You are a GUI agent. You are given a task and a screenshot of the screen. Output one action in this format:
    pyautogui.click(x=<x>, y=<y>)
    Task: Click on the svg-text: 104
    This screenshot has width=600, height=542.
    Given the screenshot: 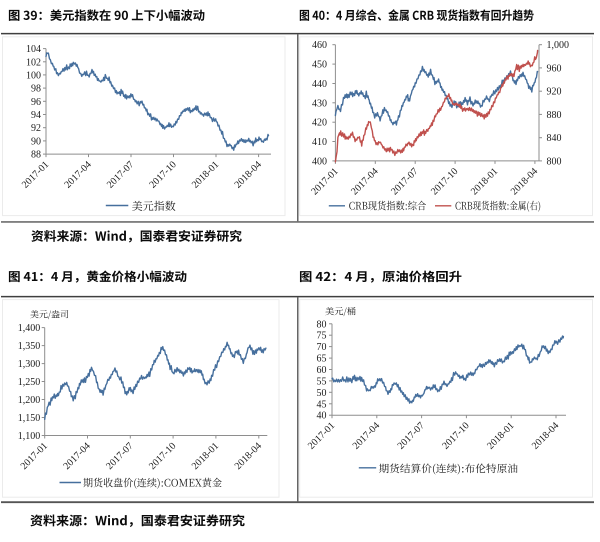 What is the action you would take?
    pyautogui.click(x=33, y=49)
    